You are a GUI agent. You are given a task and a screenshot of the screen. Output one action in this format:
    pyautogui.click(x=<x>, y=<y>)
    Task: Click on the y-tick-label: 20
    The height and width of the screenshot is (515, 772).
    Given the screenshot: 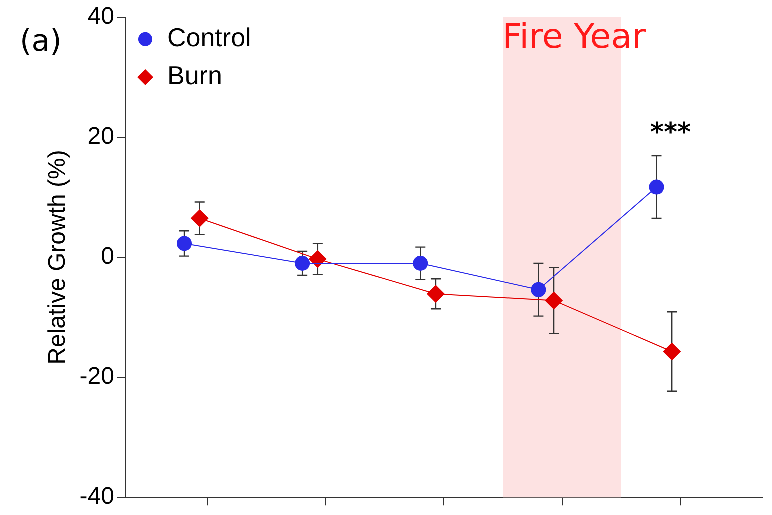 What is the action you would take?
    pyautogui.click(x=101, y=136)
    